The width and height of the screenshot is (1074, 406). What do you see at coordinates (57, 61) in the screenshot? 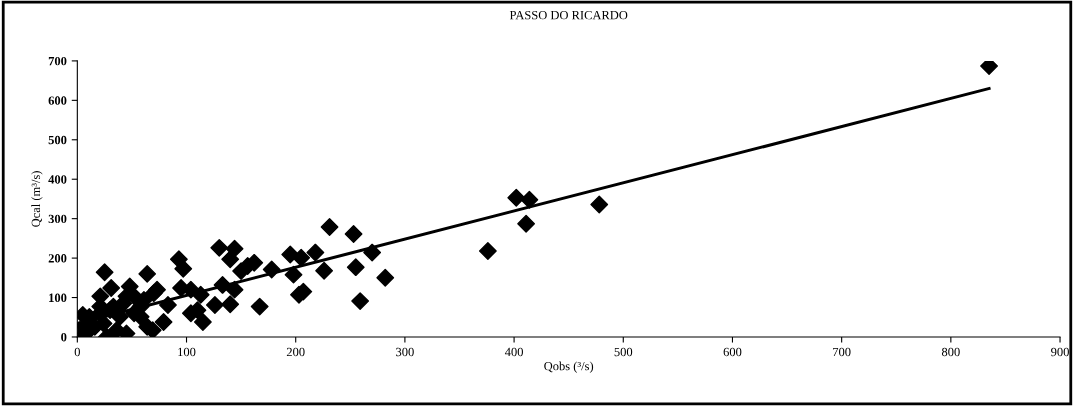
I see `y-tick-label: 700` at bounding box center [57, 61].